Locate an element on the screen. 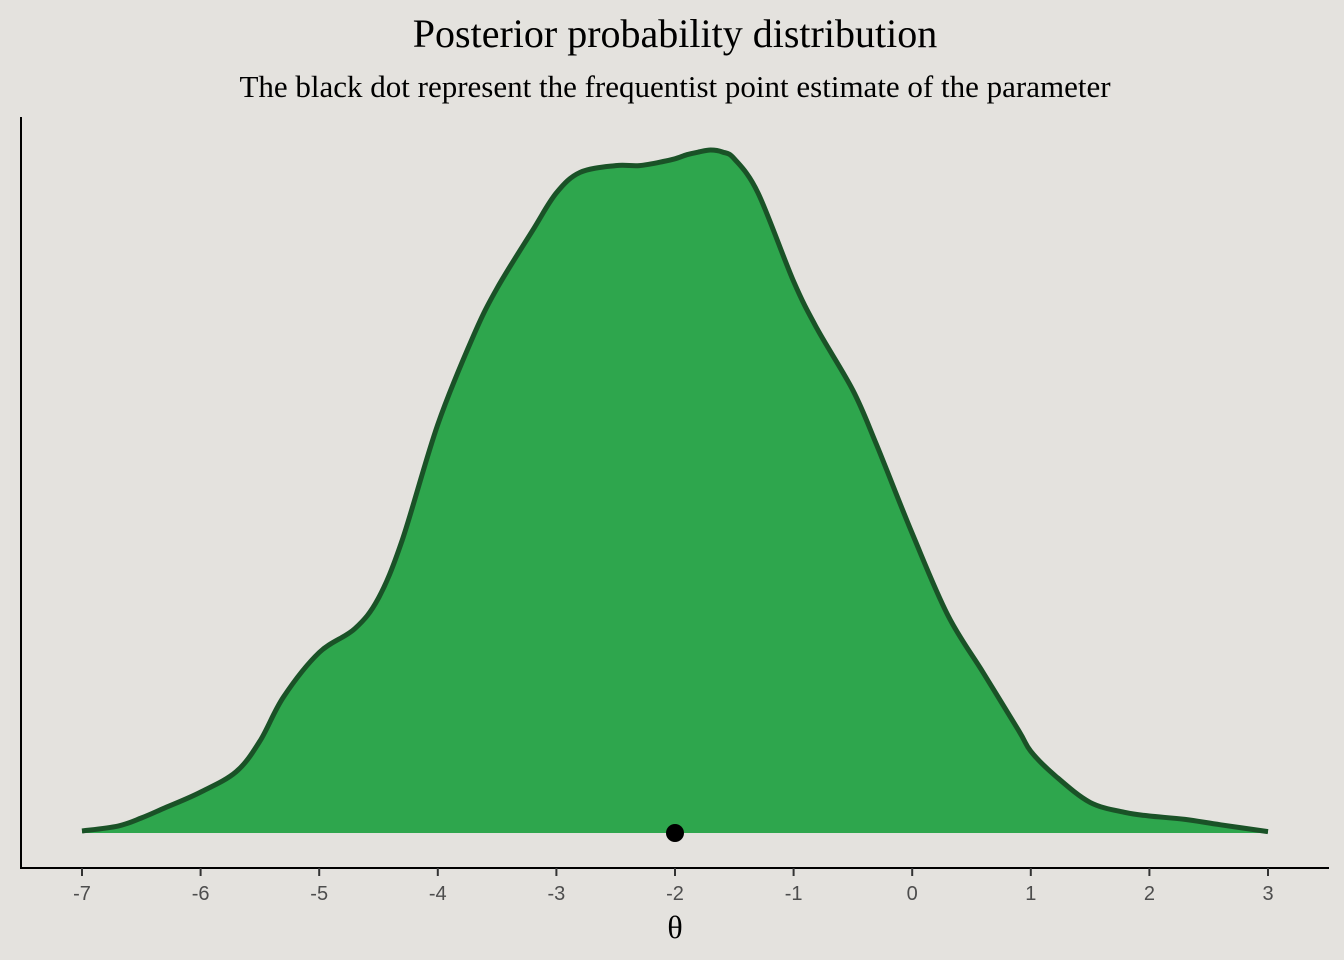 This screenshot has width=1344, height=960. x-tick-label: 3 is located at coordinates (1267, 894).